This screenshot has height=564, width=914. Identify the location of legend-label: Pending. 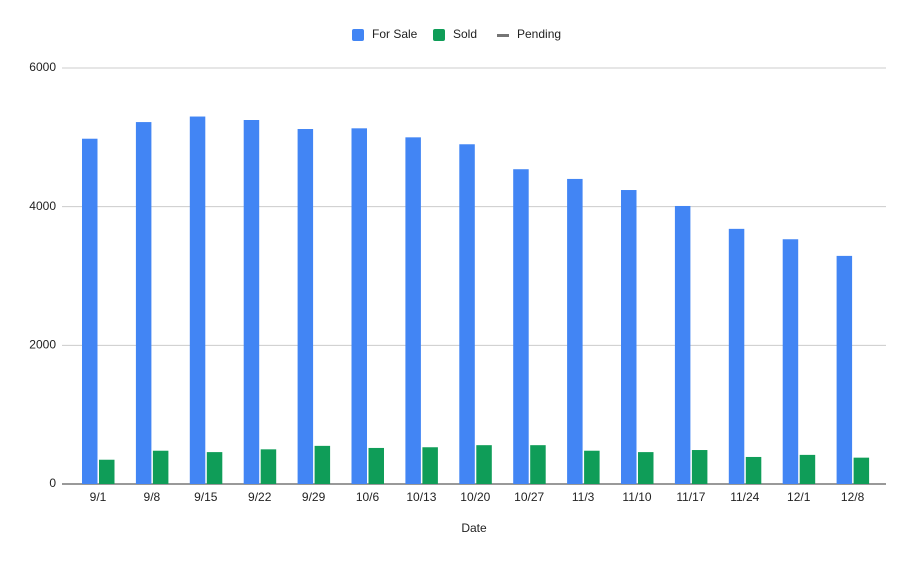
(539, 34).